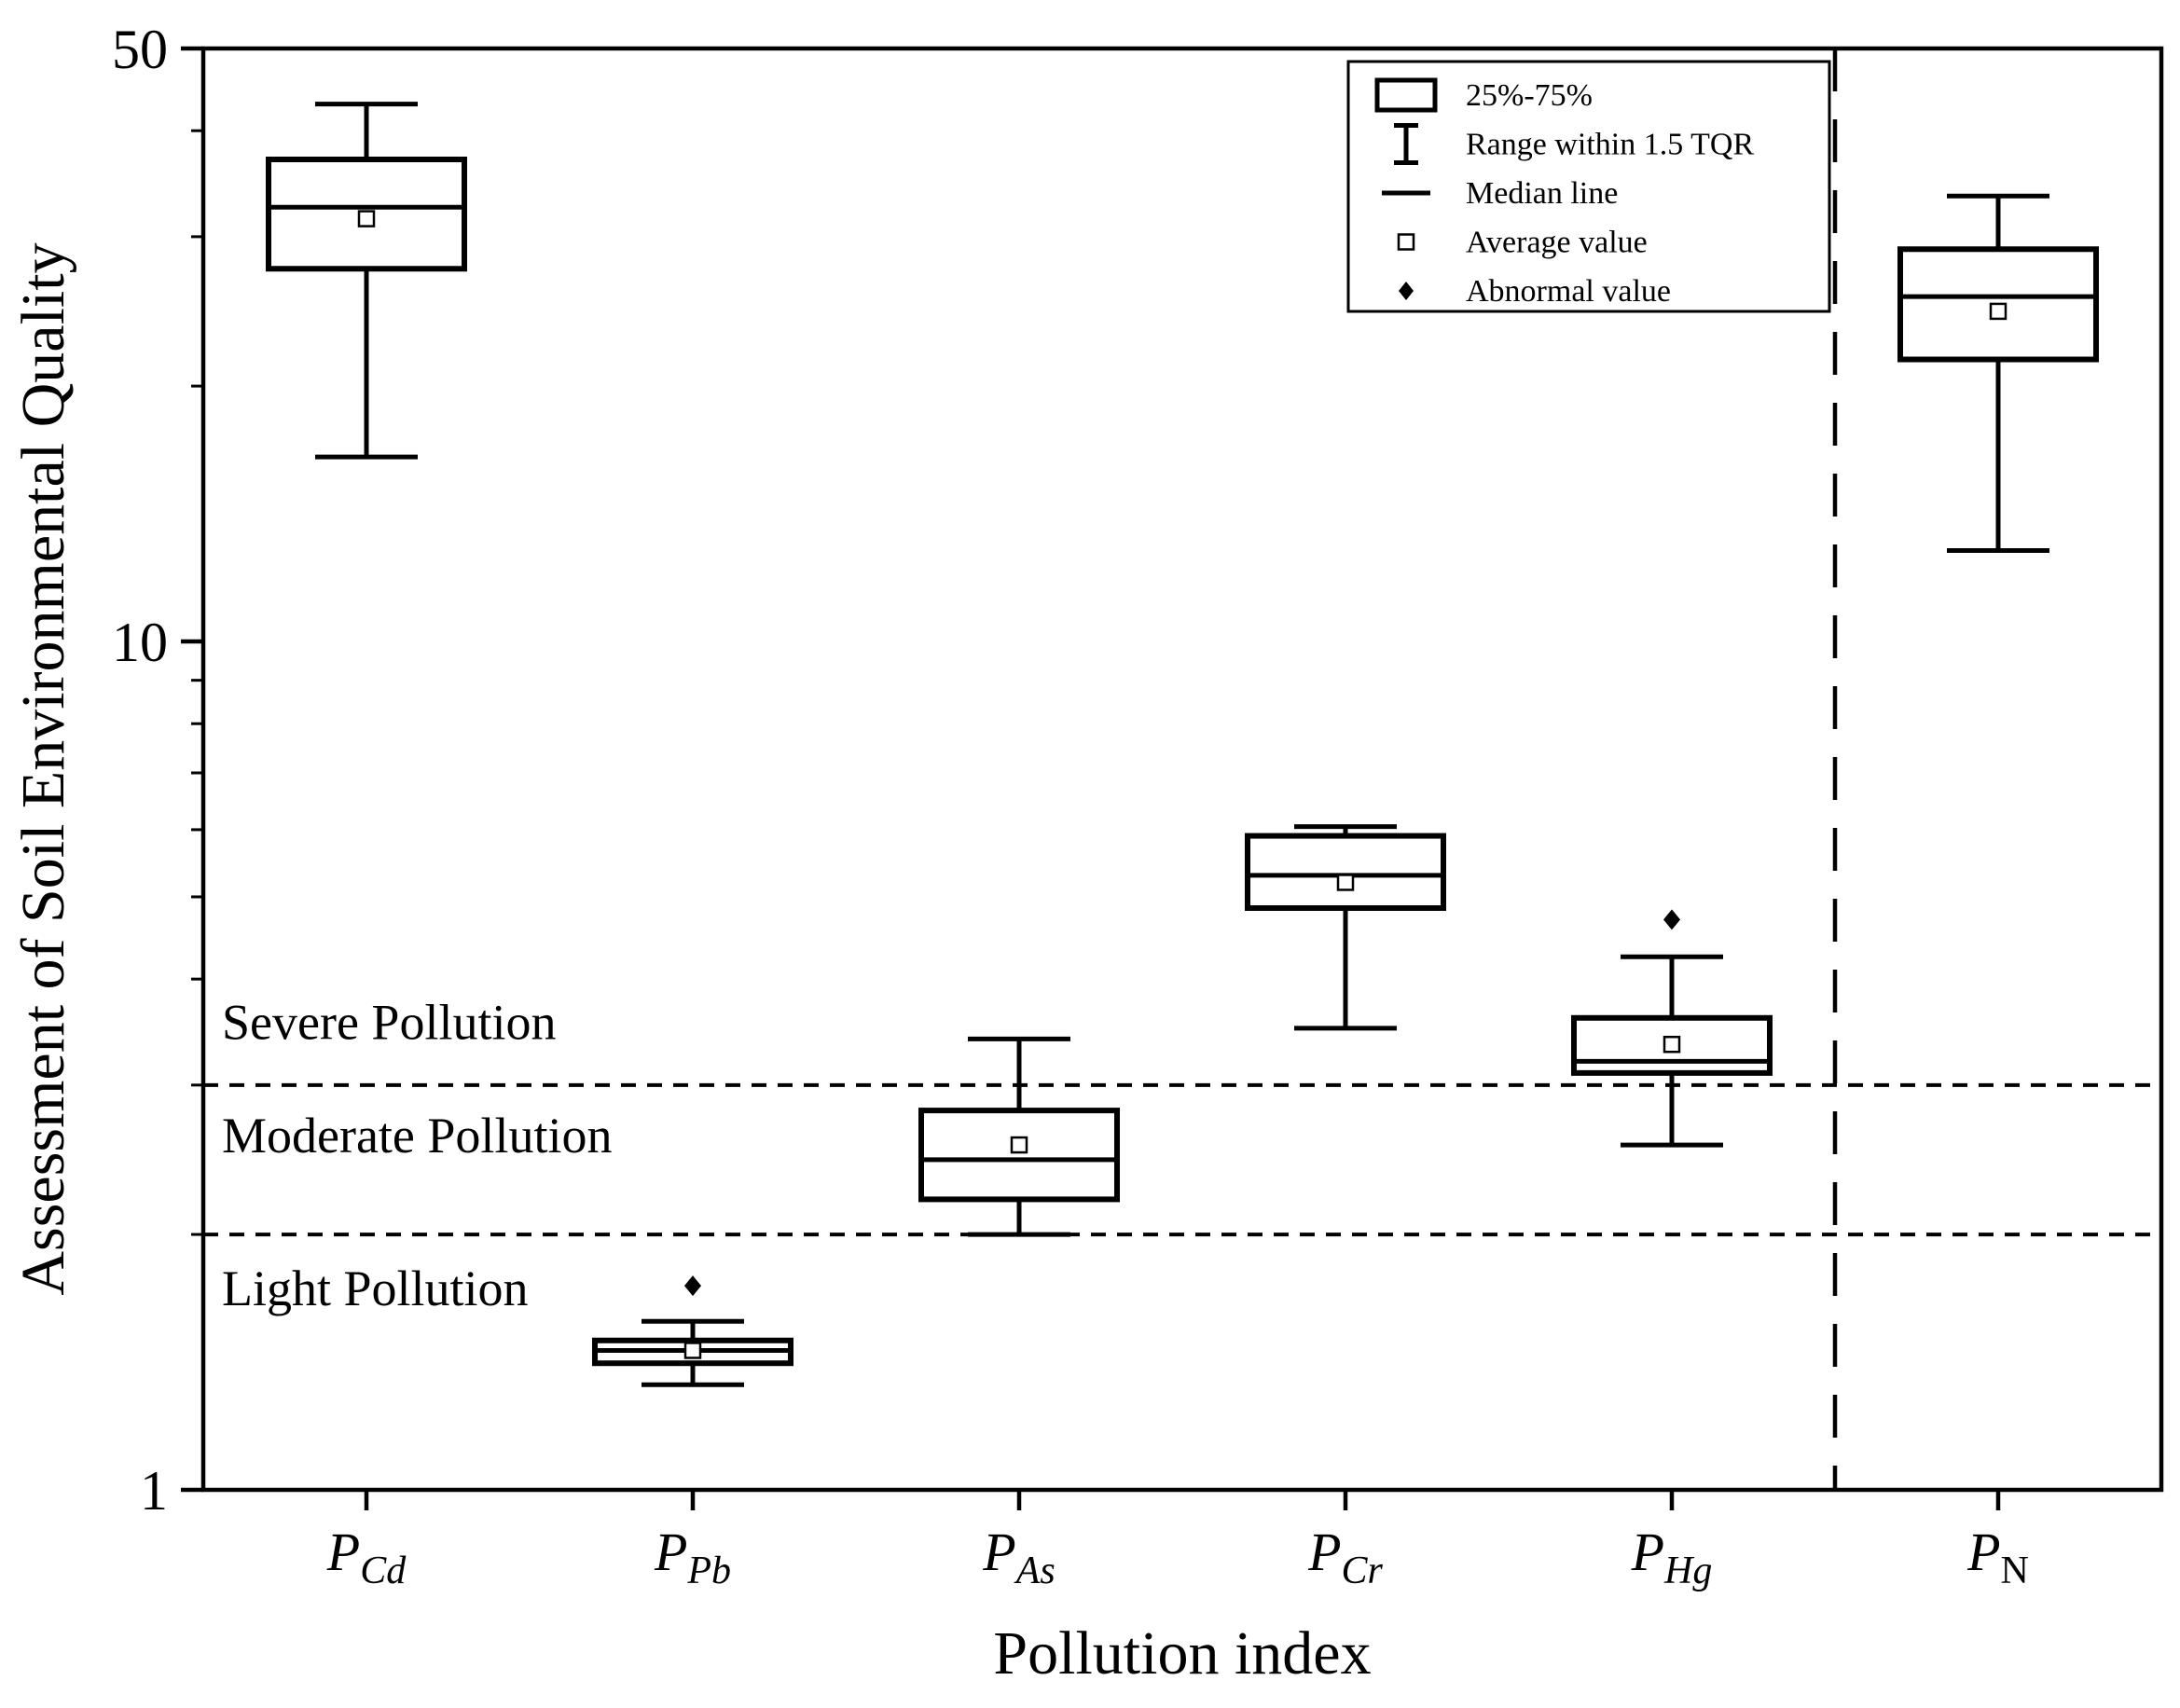 The width and height of the screenshot is (2180, 1708). Describe the element at coordinates (1997, 1557) in the screenshot. I see `category-label-N: PN` at that location.